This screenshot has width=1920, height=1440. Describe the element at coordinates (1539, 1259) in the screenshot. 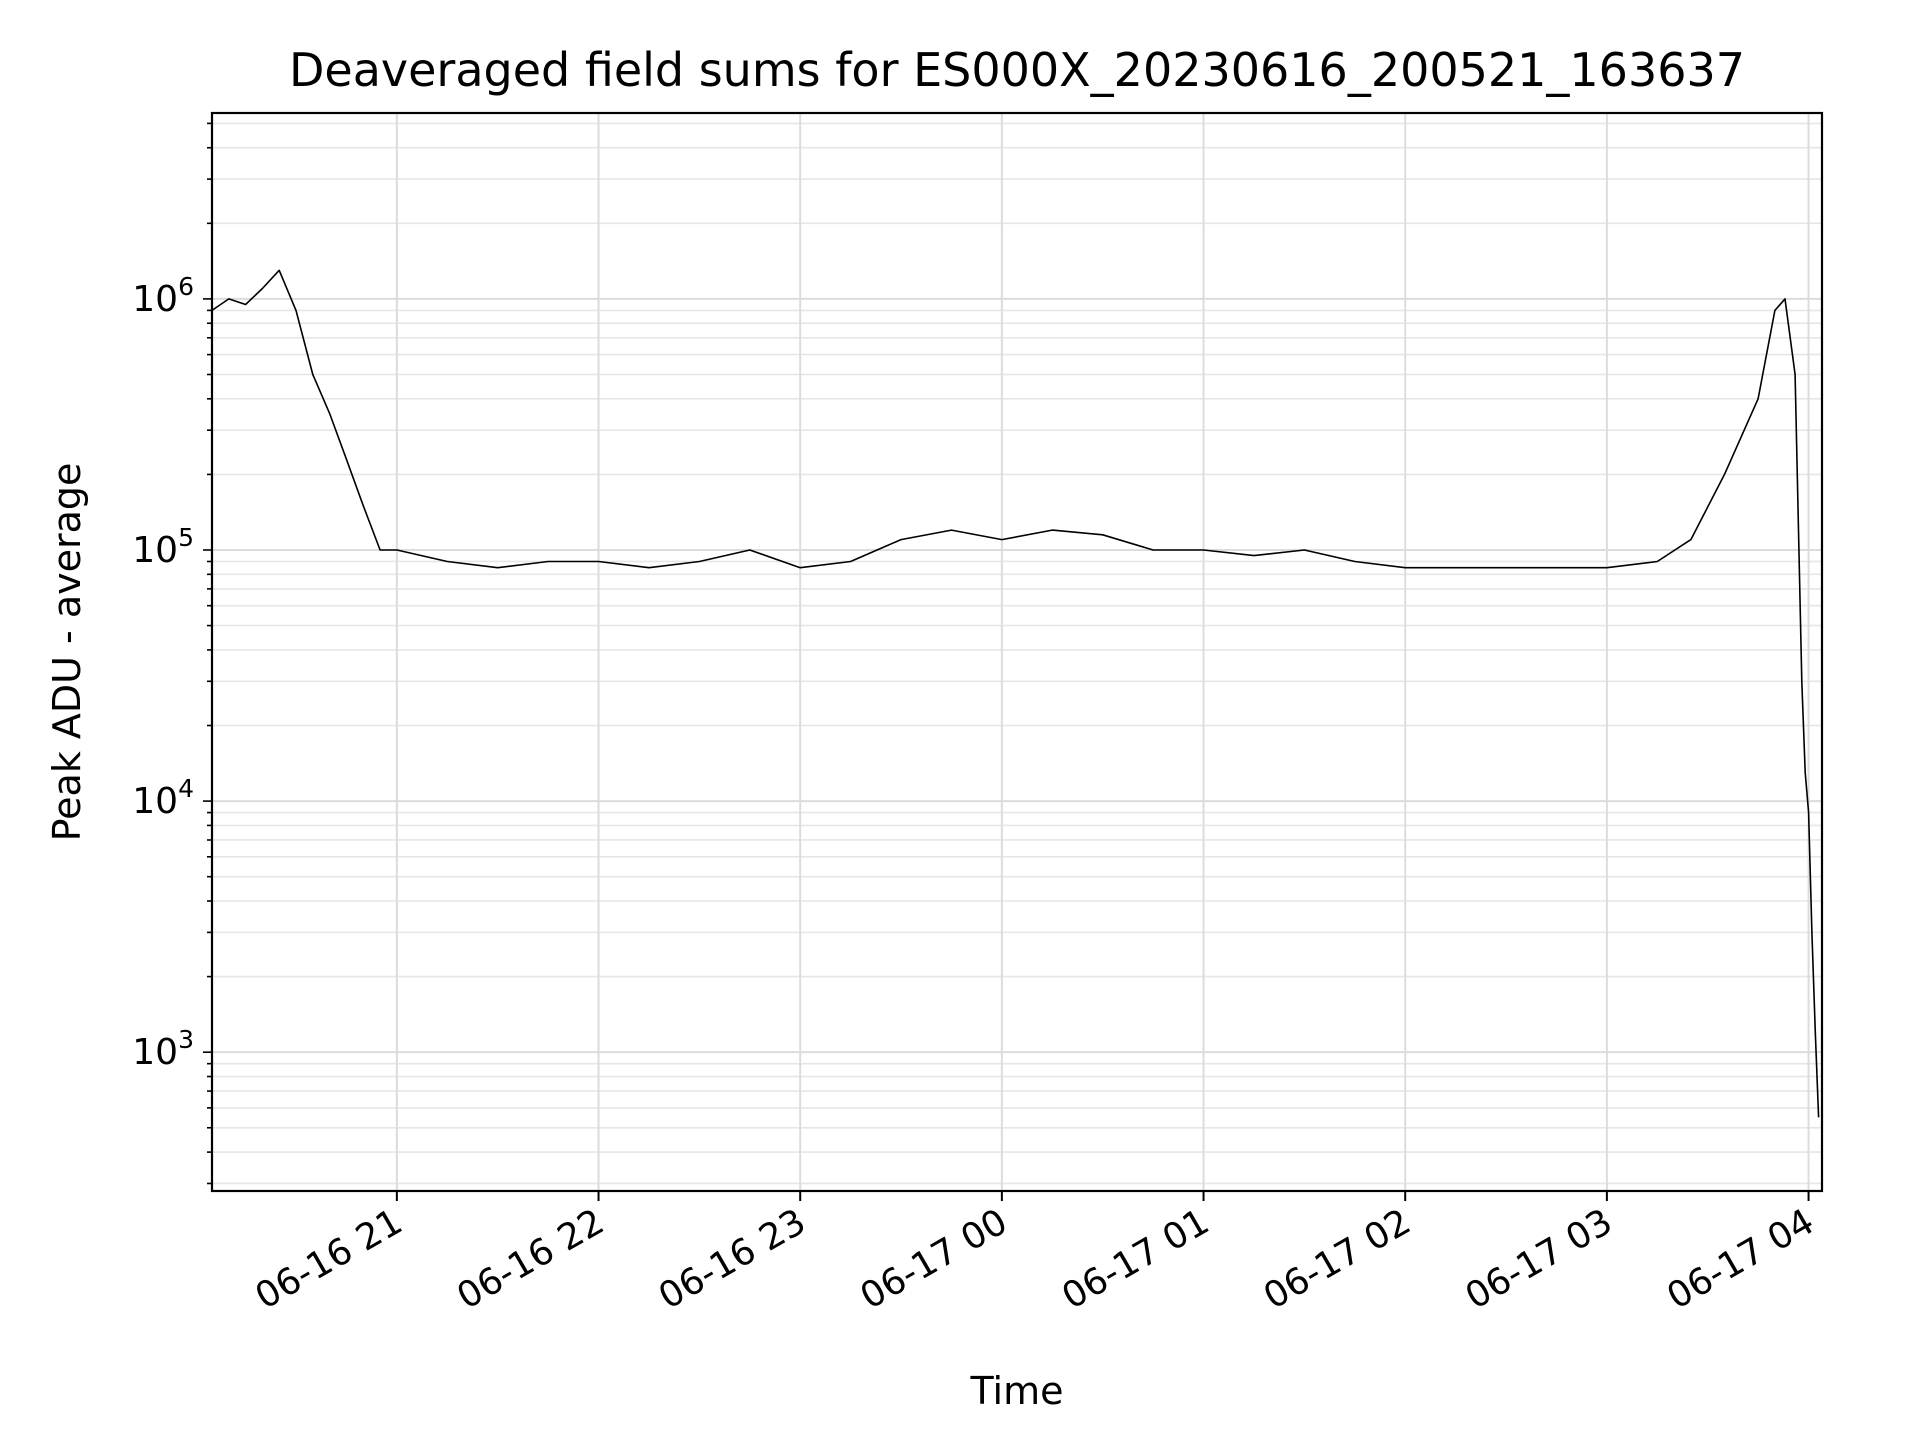

I see `x-tick-label: 06-17 03` at that location.